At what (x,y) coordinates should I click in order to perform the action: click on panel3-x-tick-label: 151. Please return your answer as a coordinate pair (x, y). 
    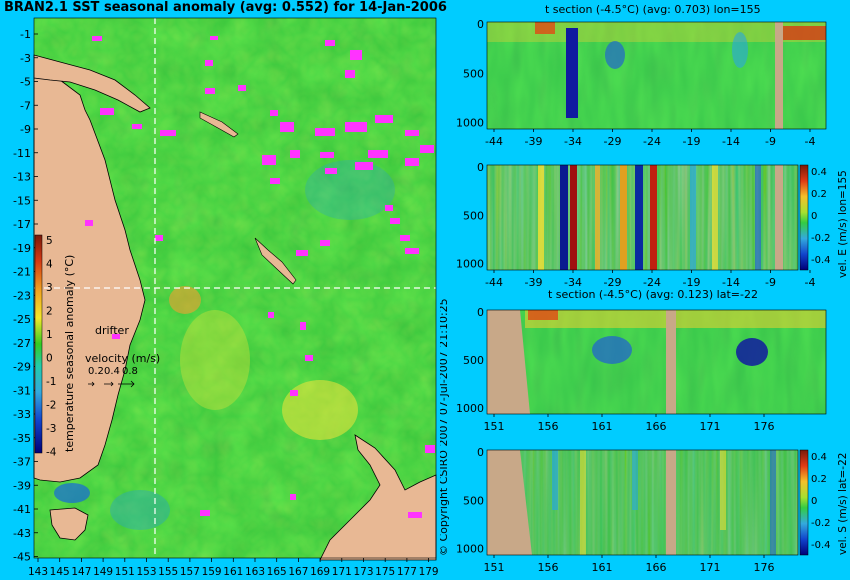
    Looking at the image, I should click on (494, 426).